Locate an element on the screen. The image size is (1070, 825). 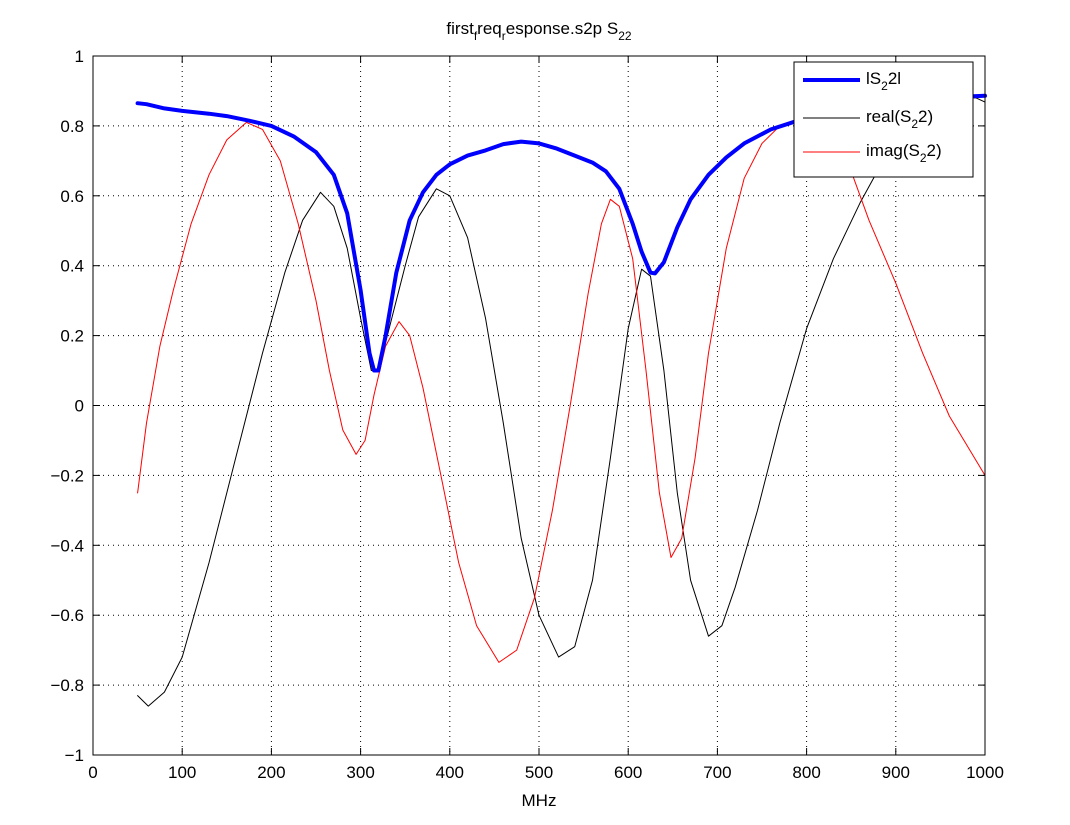
chart-title: firstfreqresponse.s2p S22 is located at coordinates (538, 31).